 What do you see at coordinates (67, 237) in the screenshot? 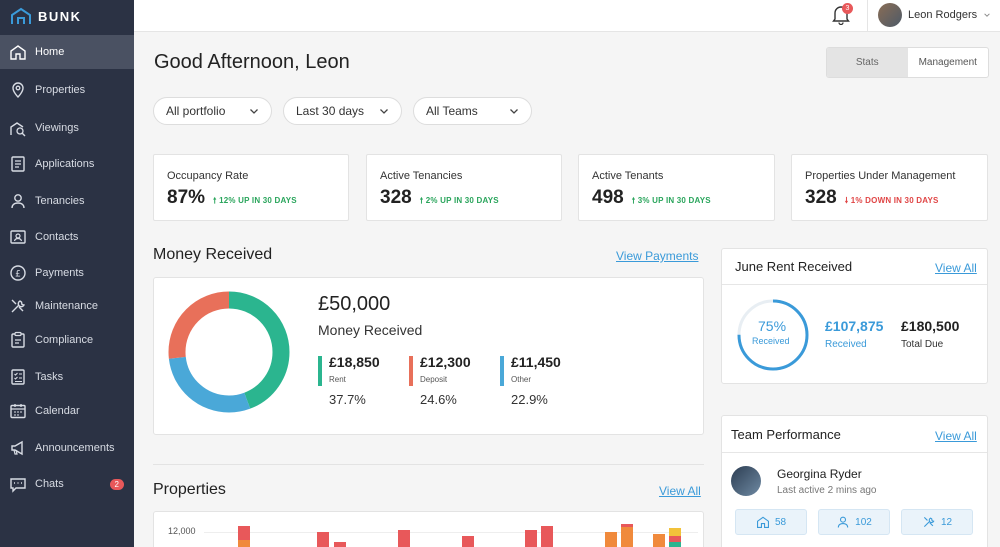
I see `sidebar-item-contacts: Contacts` at bounding box center [67, 237].